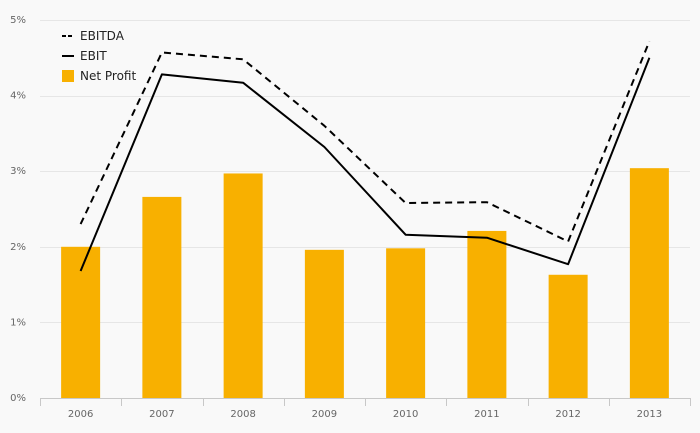 The image size is (700, 433). Describe the element at coordinates (242, 414) in the screenshot. I see `x-tick-label: 2008` at that location.